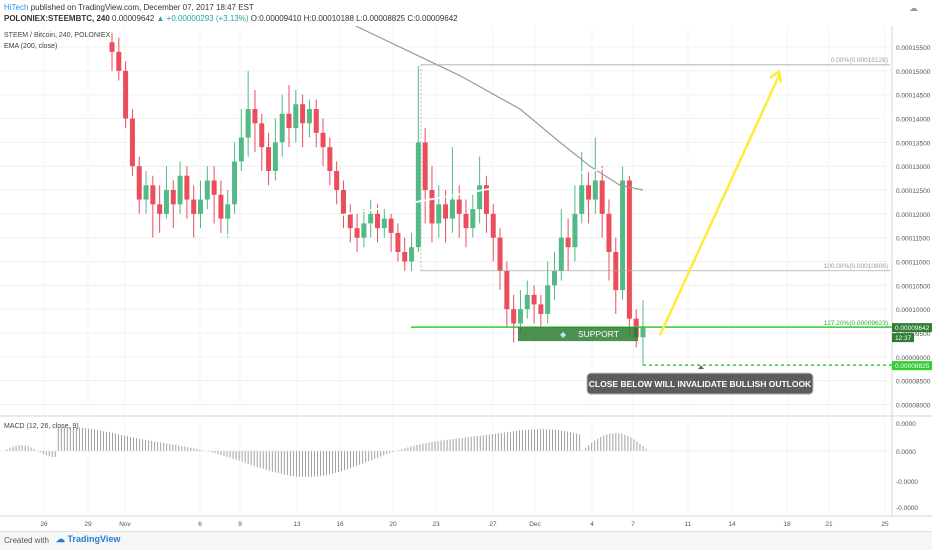 The image size is (932, 550). Describe the element at coordinates (913, 143) in the screenshot. I see `y-tick-label: 0.00013500` at that location.